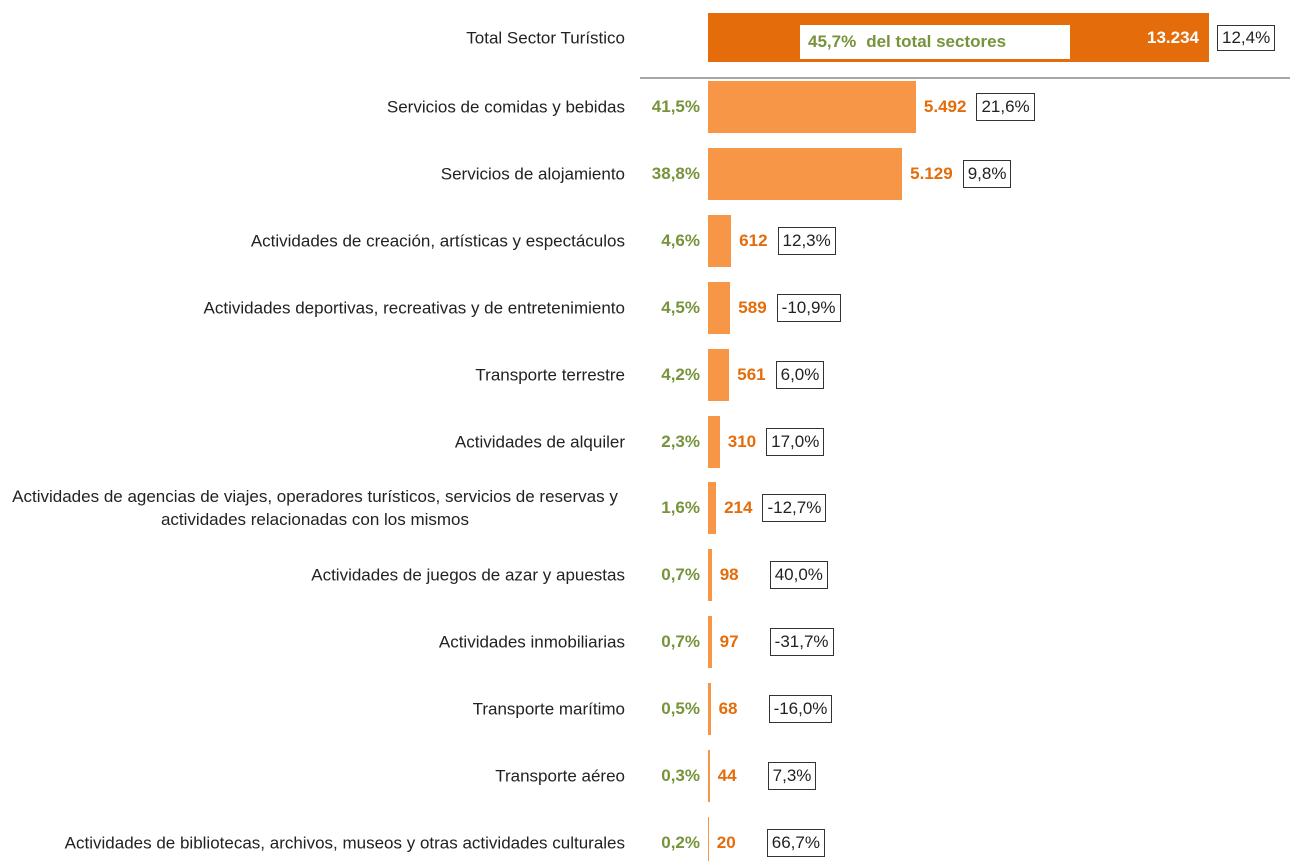 The width and height of the screenshot is (1294, 861). What do you see at coordinates (680, 374) in the screenshot?
I see `share-label: 4,2%` at bounding box center [680, 374].